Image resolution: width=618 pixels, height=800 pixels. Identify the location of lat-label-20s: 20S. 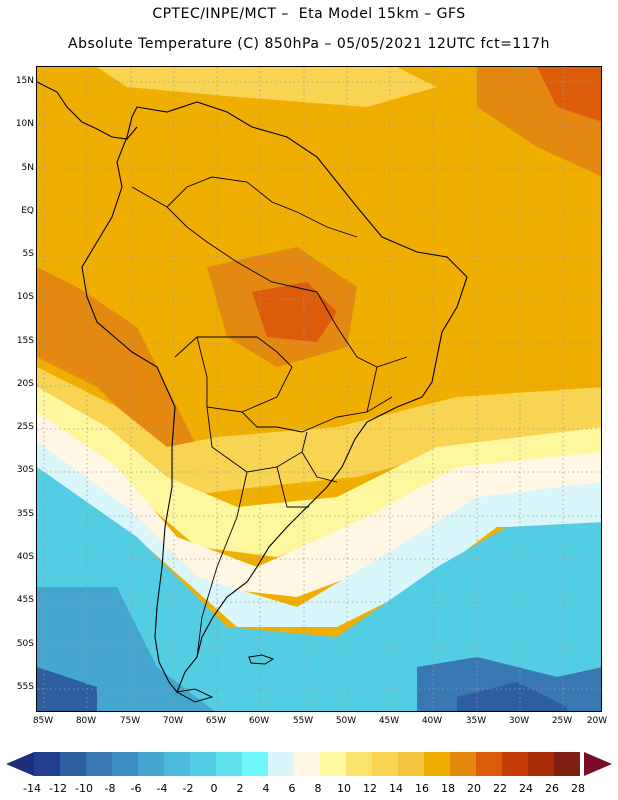
(25, 384).